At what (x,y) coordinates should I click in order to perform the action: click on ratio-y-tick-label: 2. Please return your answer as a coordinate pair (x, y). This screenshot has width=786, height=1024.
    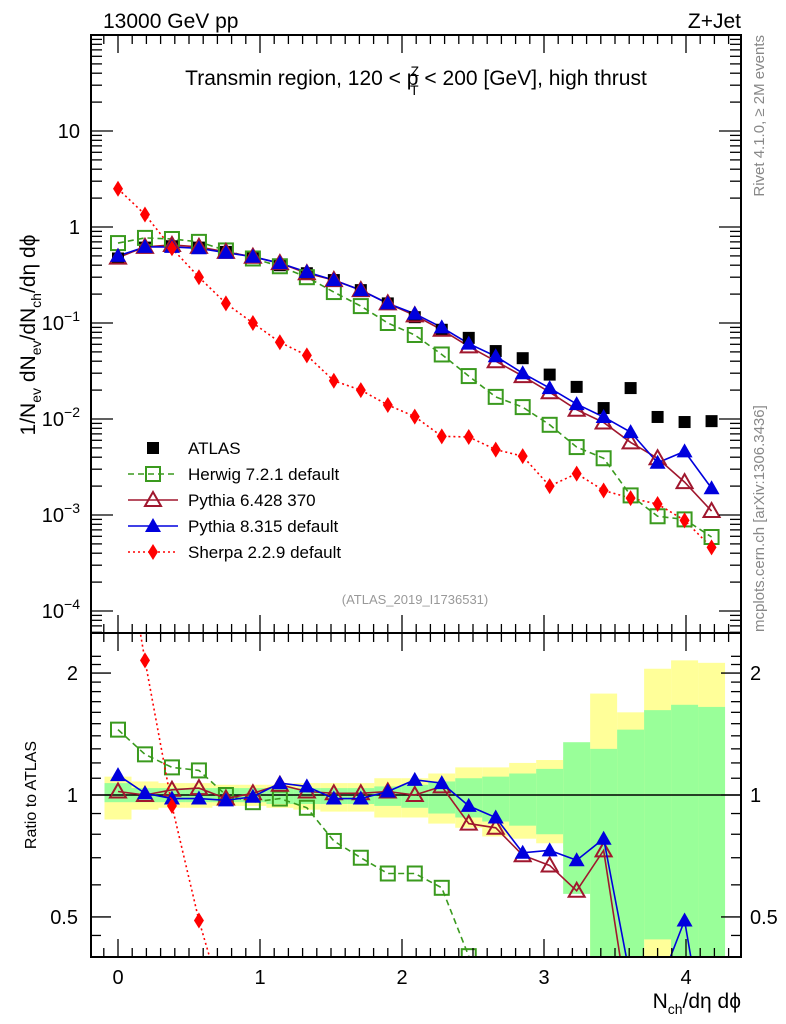
    Looking at the image, I should click on (72, 674).